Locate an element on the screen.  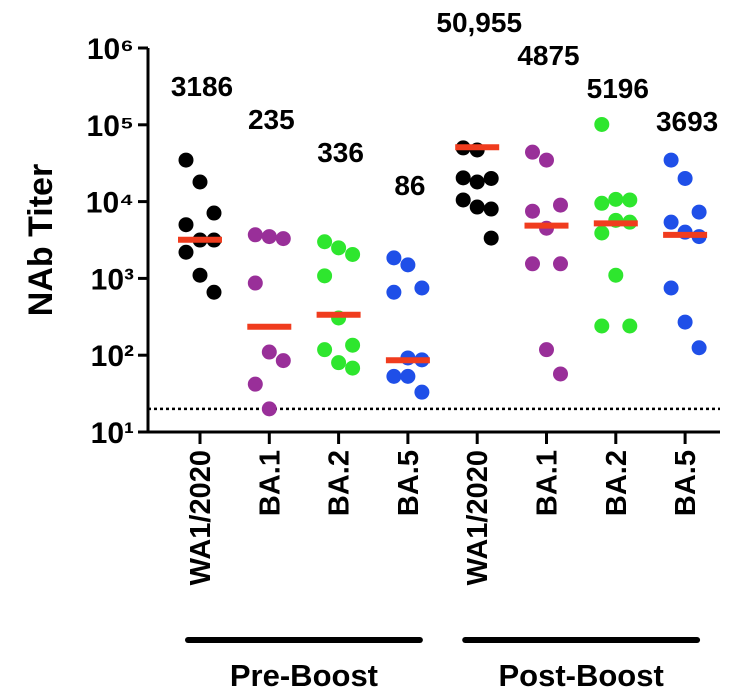
y-tick-label: 10² is located at coordinates (112, 356).